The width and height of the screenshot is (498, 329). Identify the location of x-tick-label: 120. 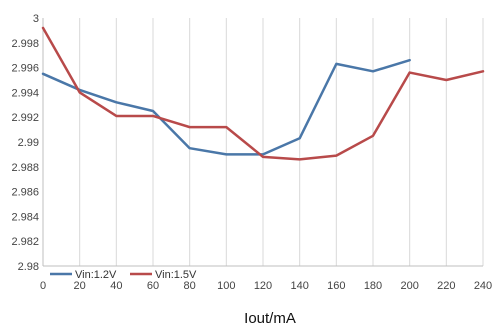
(263, 286).